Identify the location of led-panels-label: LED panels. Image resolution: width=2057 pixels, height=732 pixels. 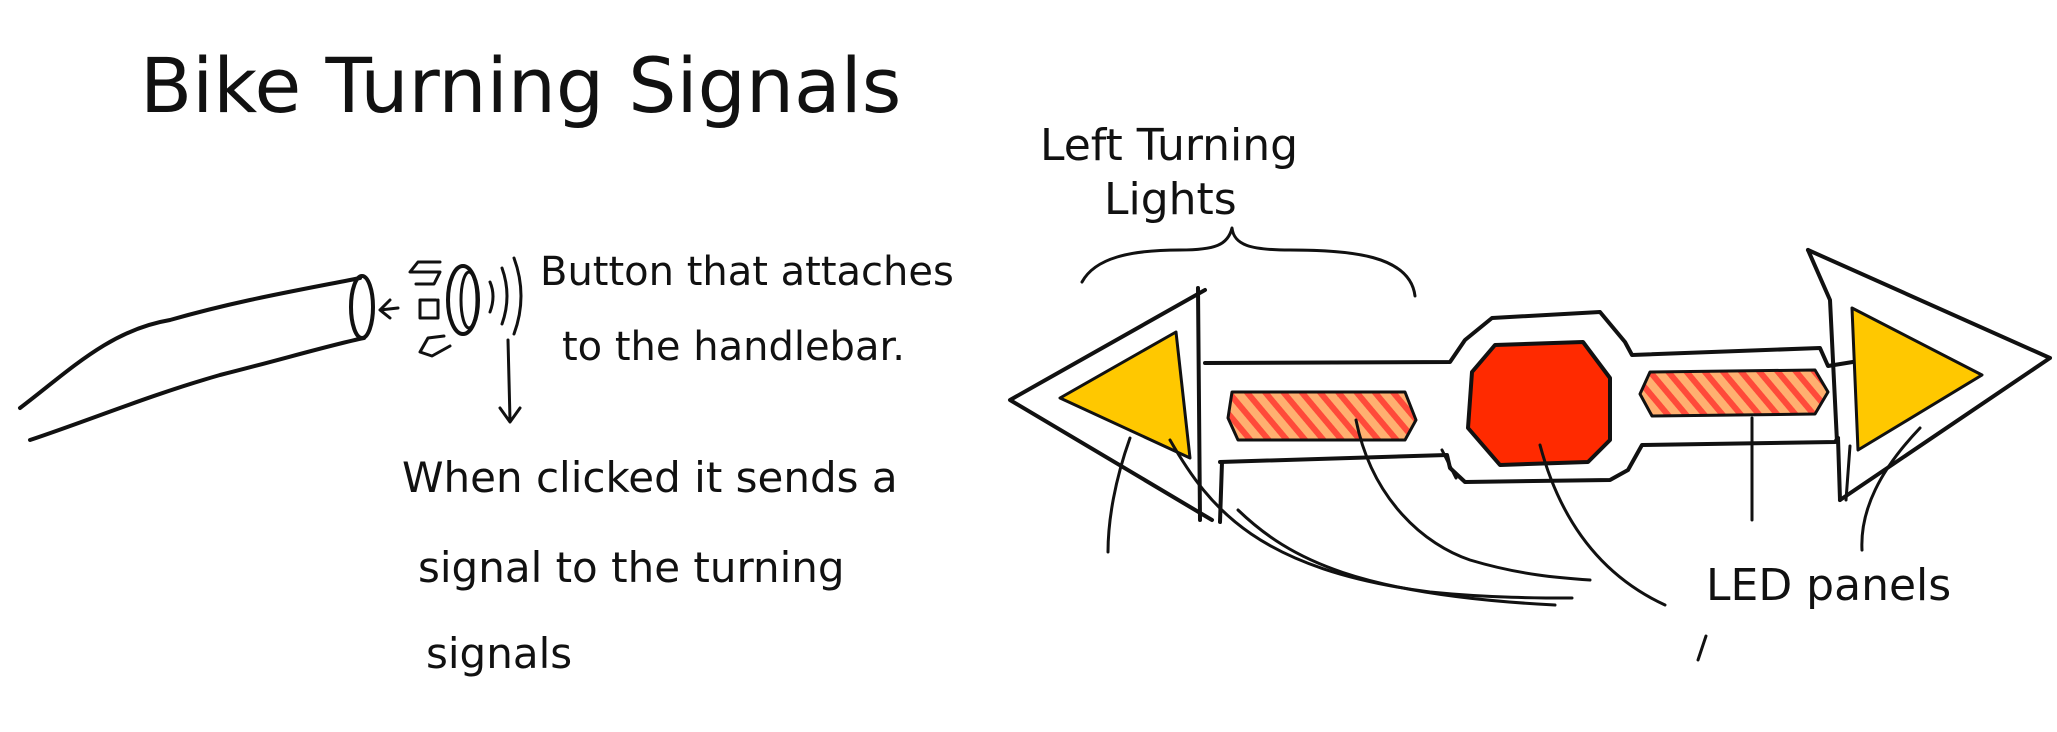
(1828, 585).